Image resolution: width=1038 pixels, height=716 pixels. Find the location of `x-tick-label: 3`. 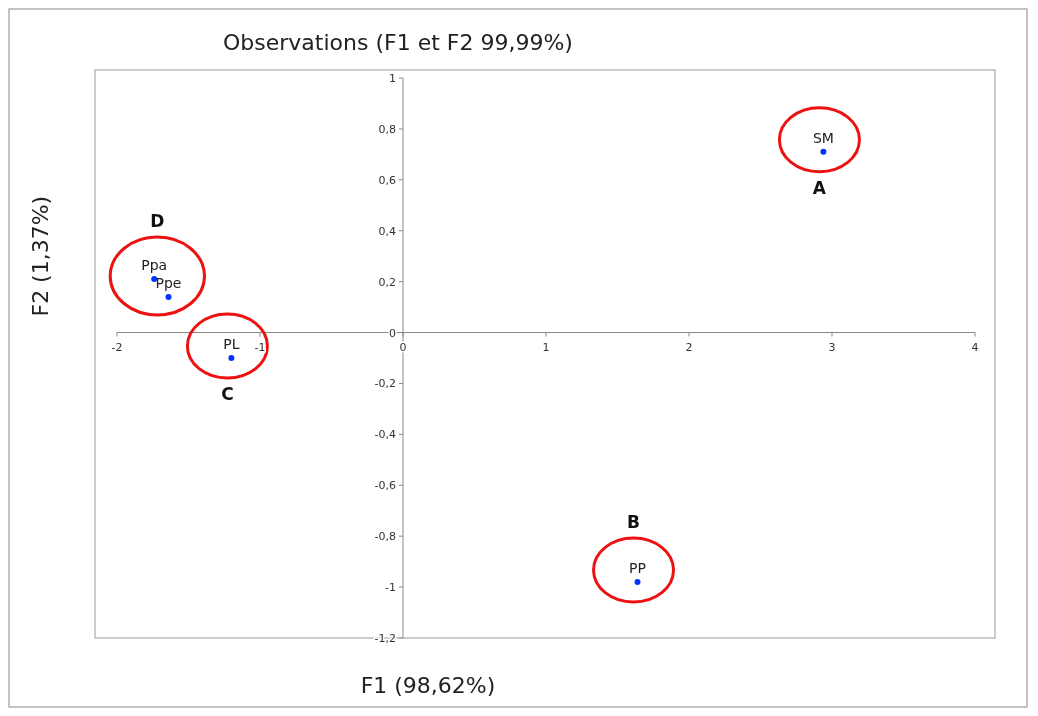

x-tick-label: 3 is located at coordinates (832, 347).